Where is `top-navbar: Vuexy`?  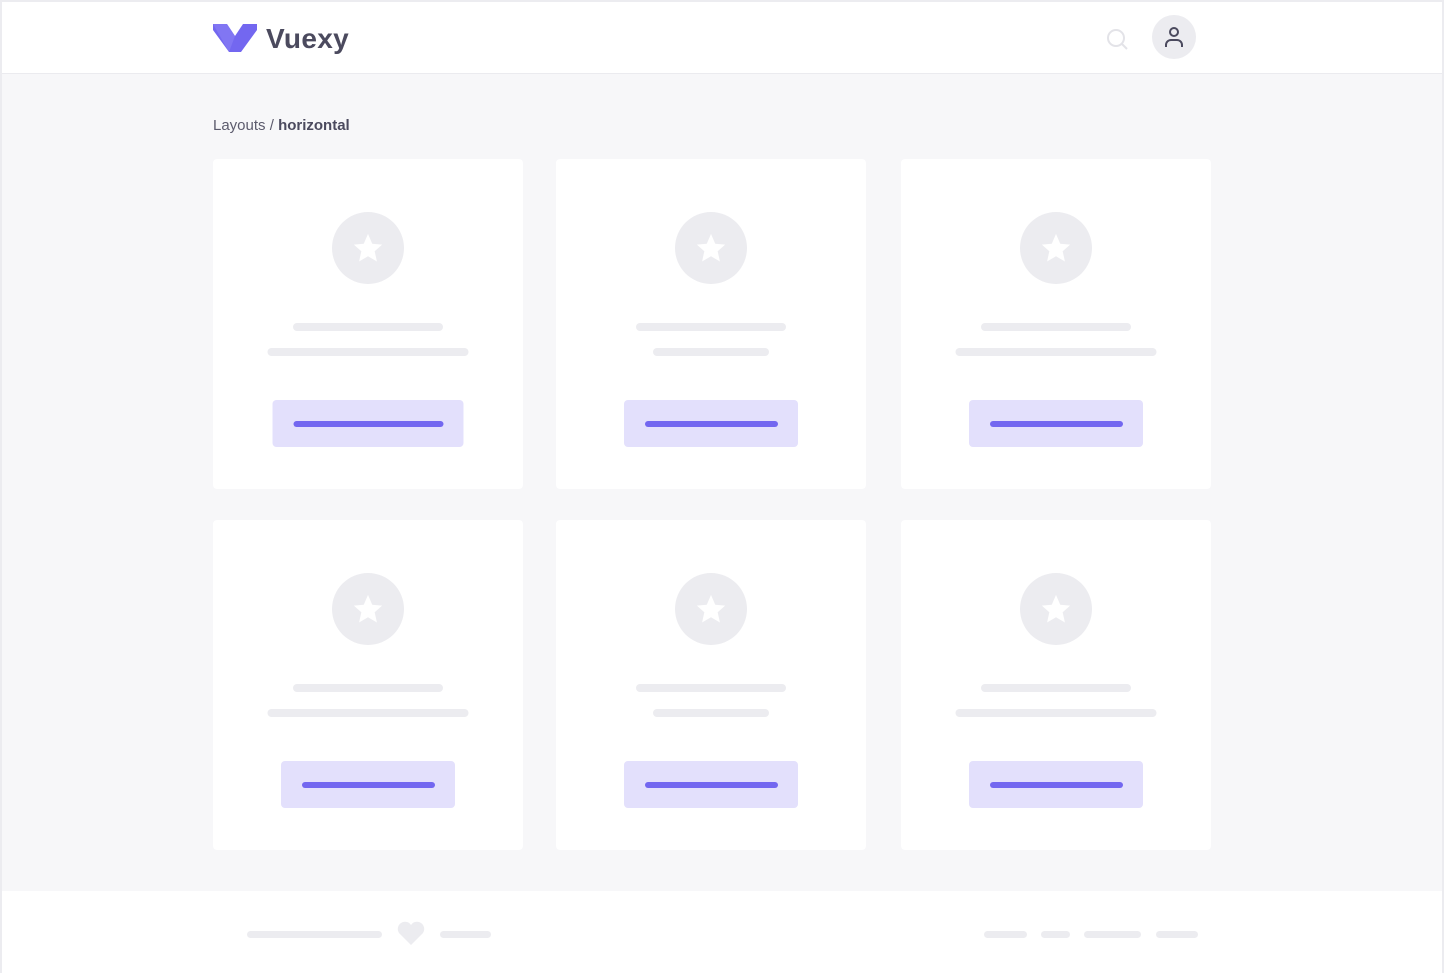 top-navbar: Vuexy is located at coordinates (722, 38).